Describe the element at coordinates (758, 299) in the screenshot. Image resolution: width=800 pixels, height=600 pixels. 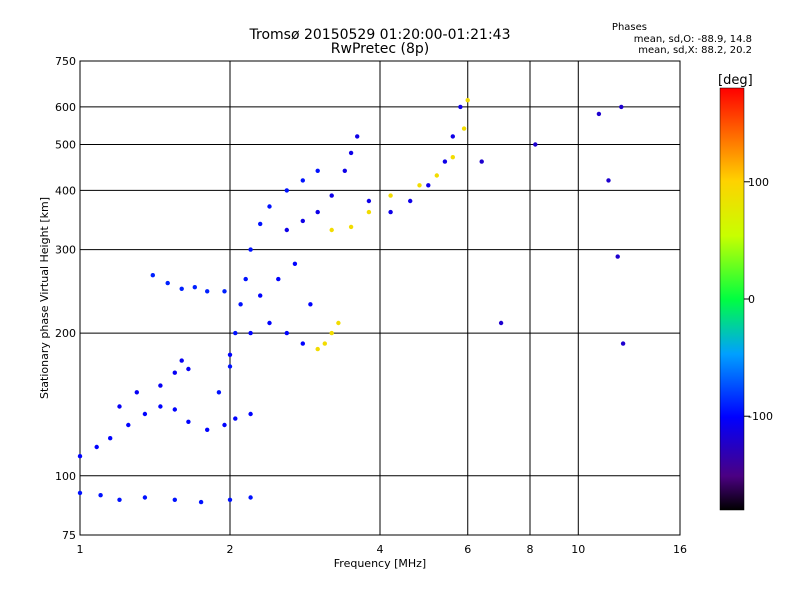
I see `colorbar-ticks: 100 0 -100` at that location.